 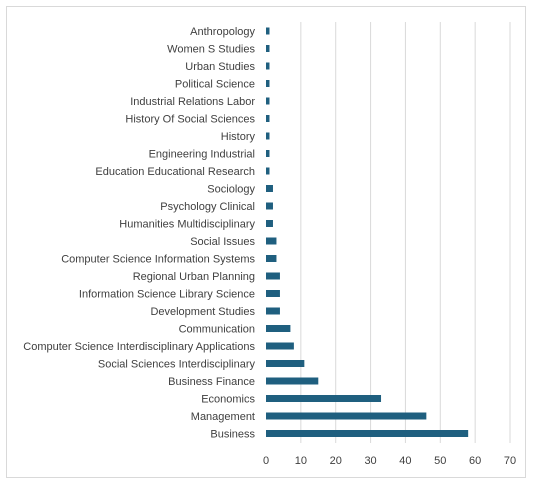 I want to click on x-tick-label: 40, so click(x=405, y=461).